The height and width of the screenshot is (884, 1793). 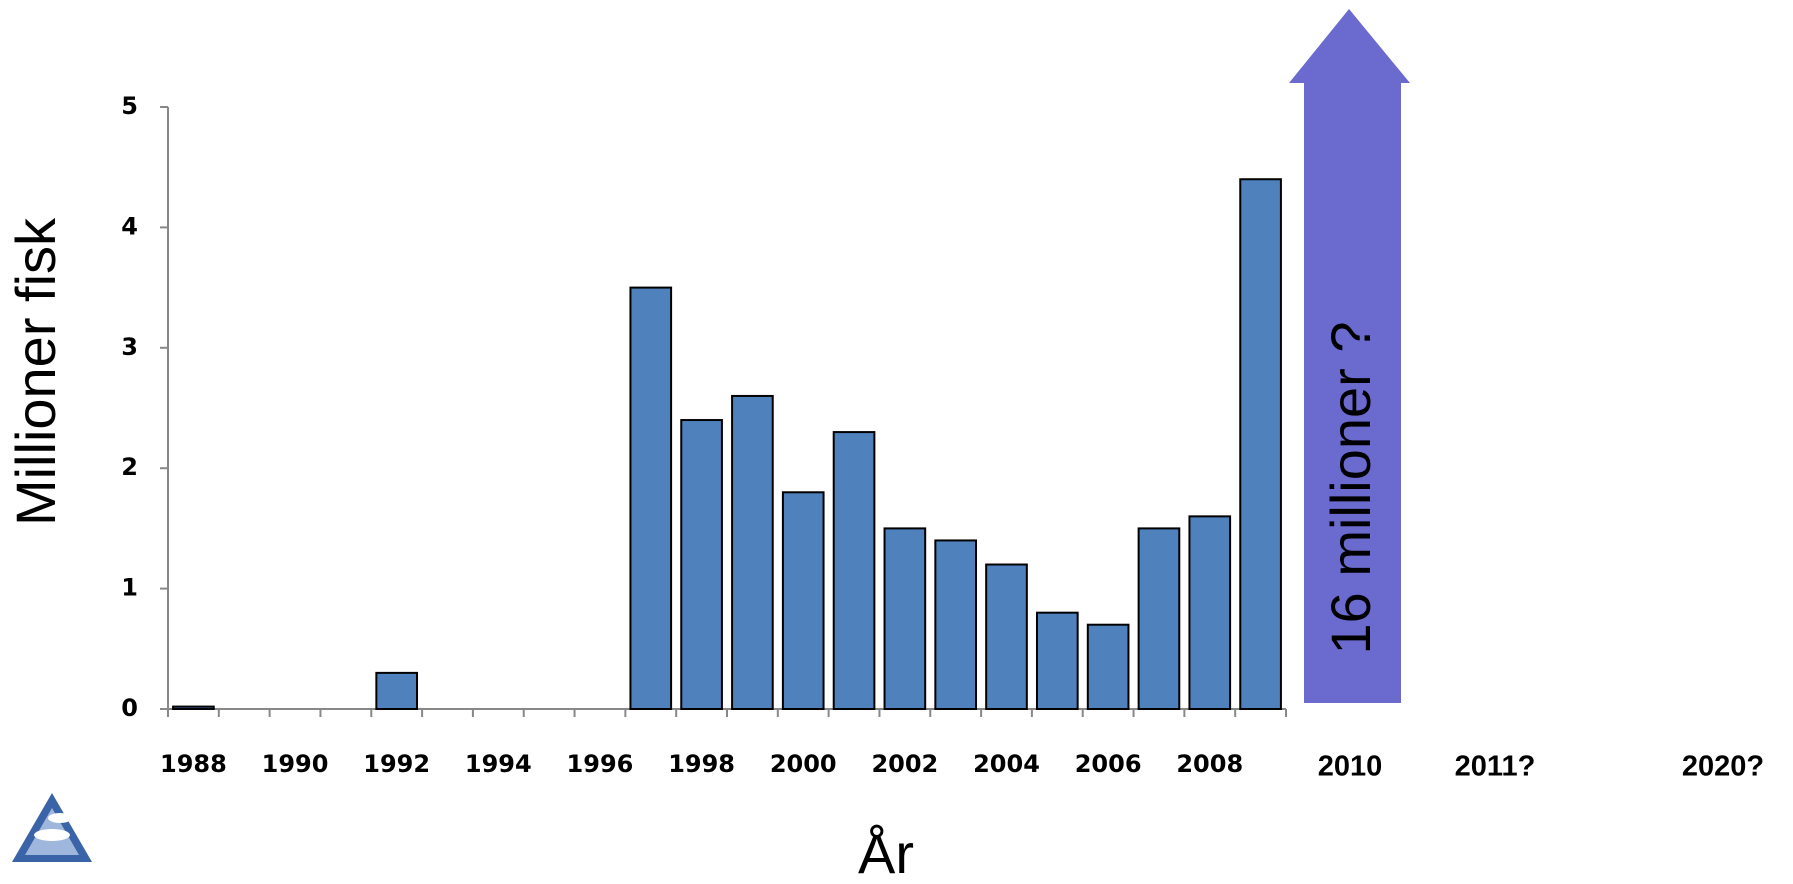 I want to click on x-tick-label: 1988, so click(x=193, y=764).